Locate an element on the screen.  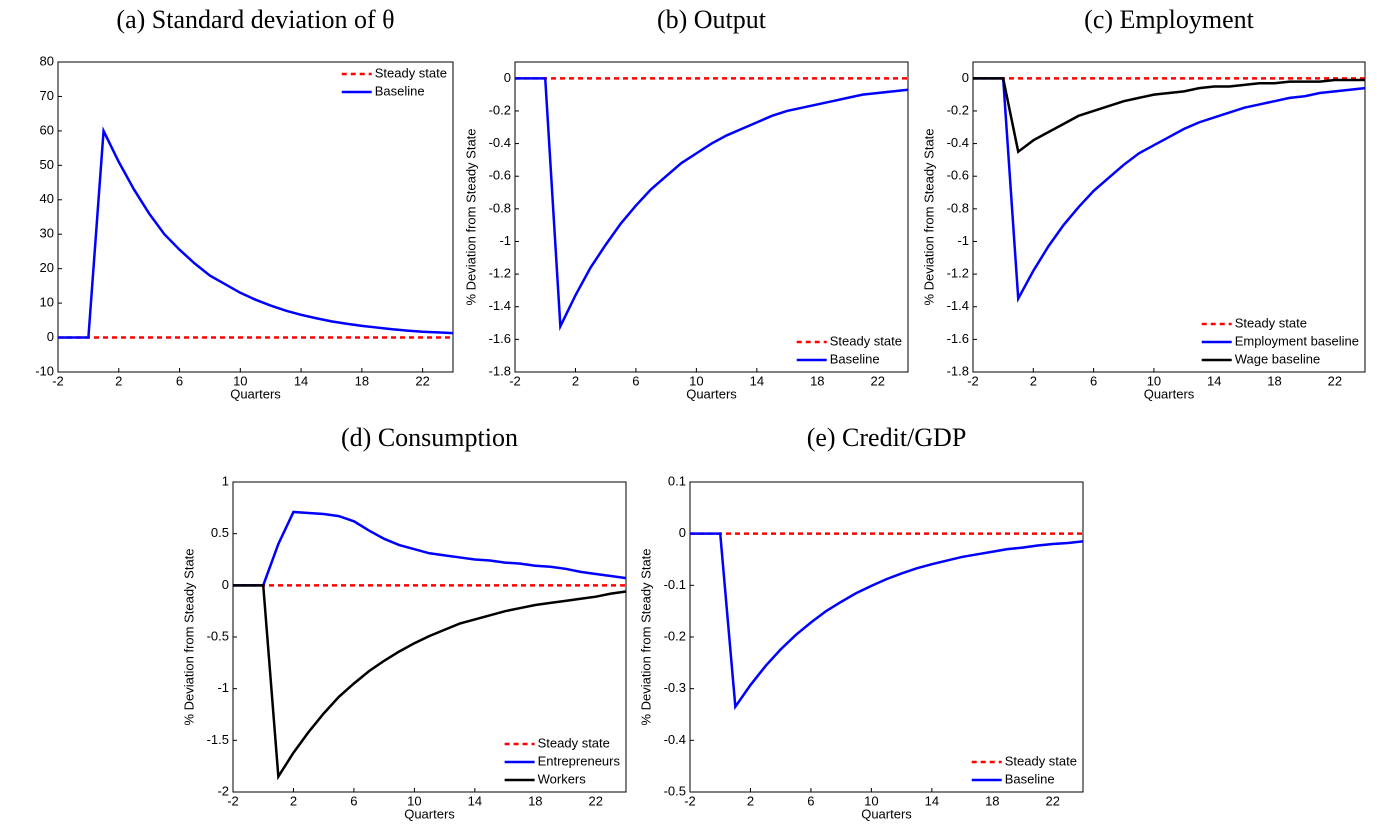
y-tick-label: 50 is located at coordinates (47, 164).